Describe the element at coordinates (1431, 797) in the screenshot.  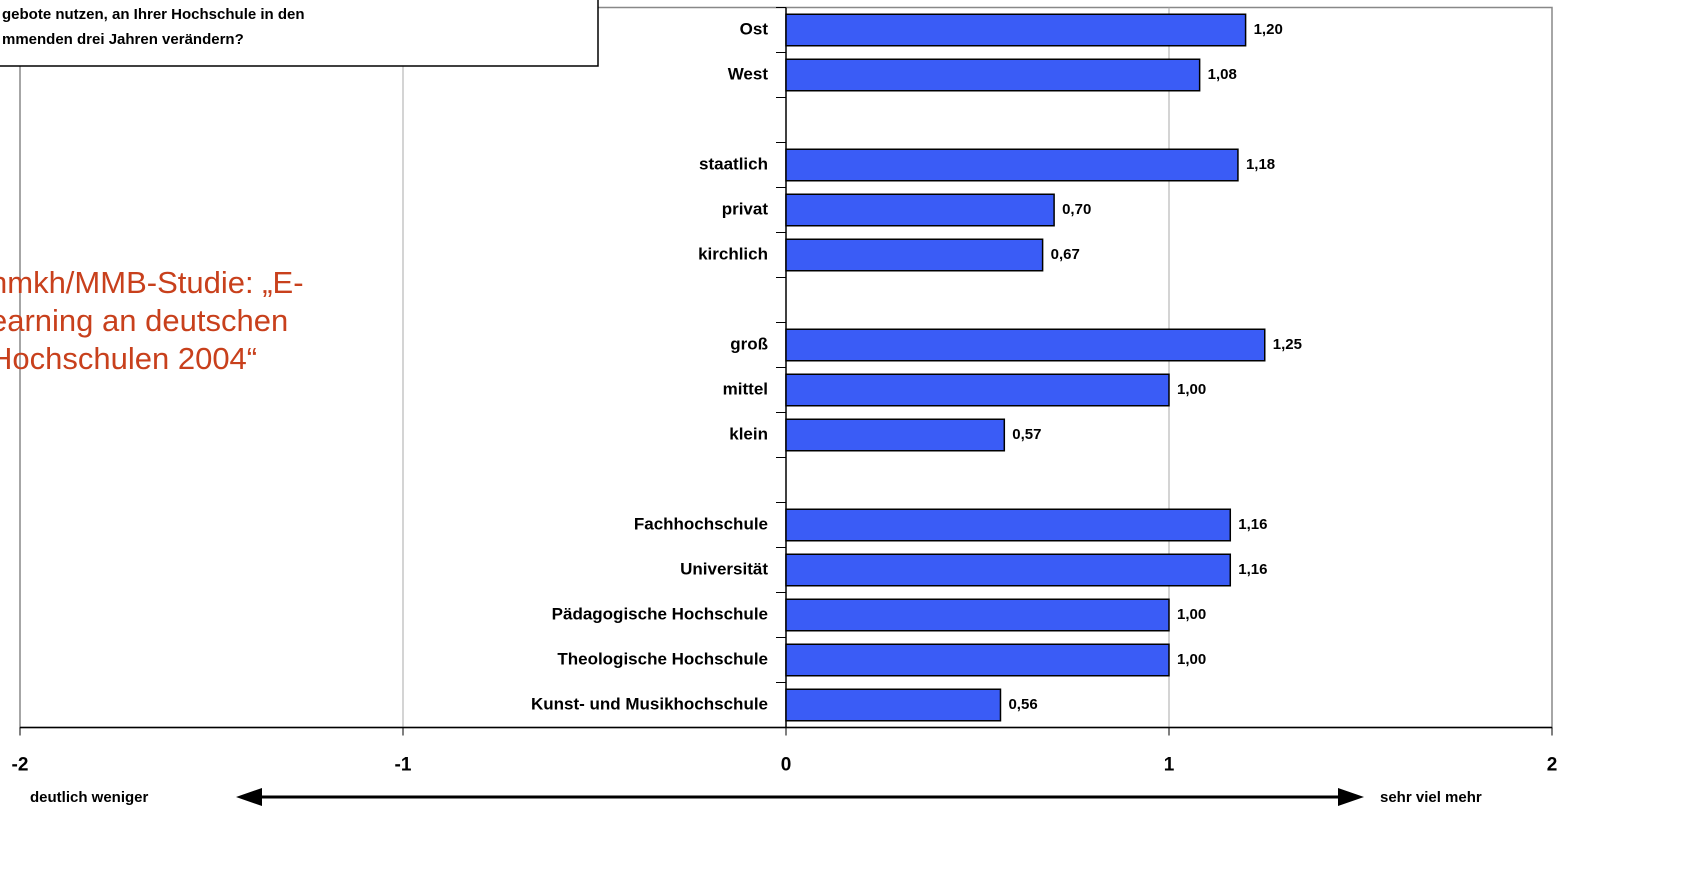
I see `scale-label: sehr viel mehr` at that location.